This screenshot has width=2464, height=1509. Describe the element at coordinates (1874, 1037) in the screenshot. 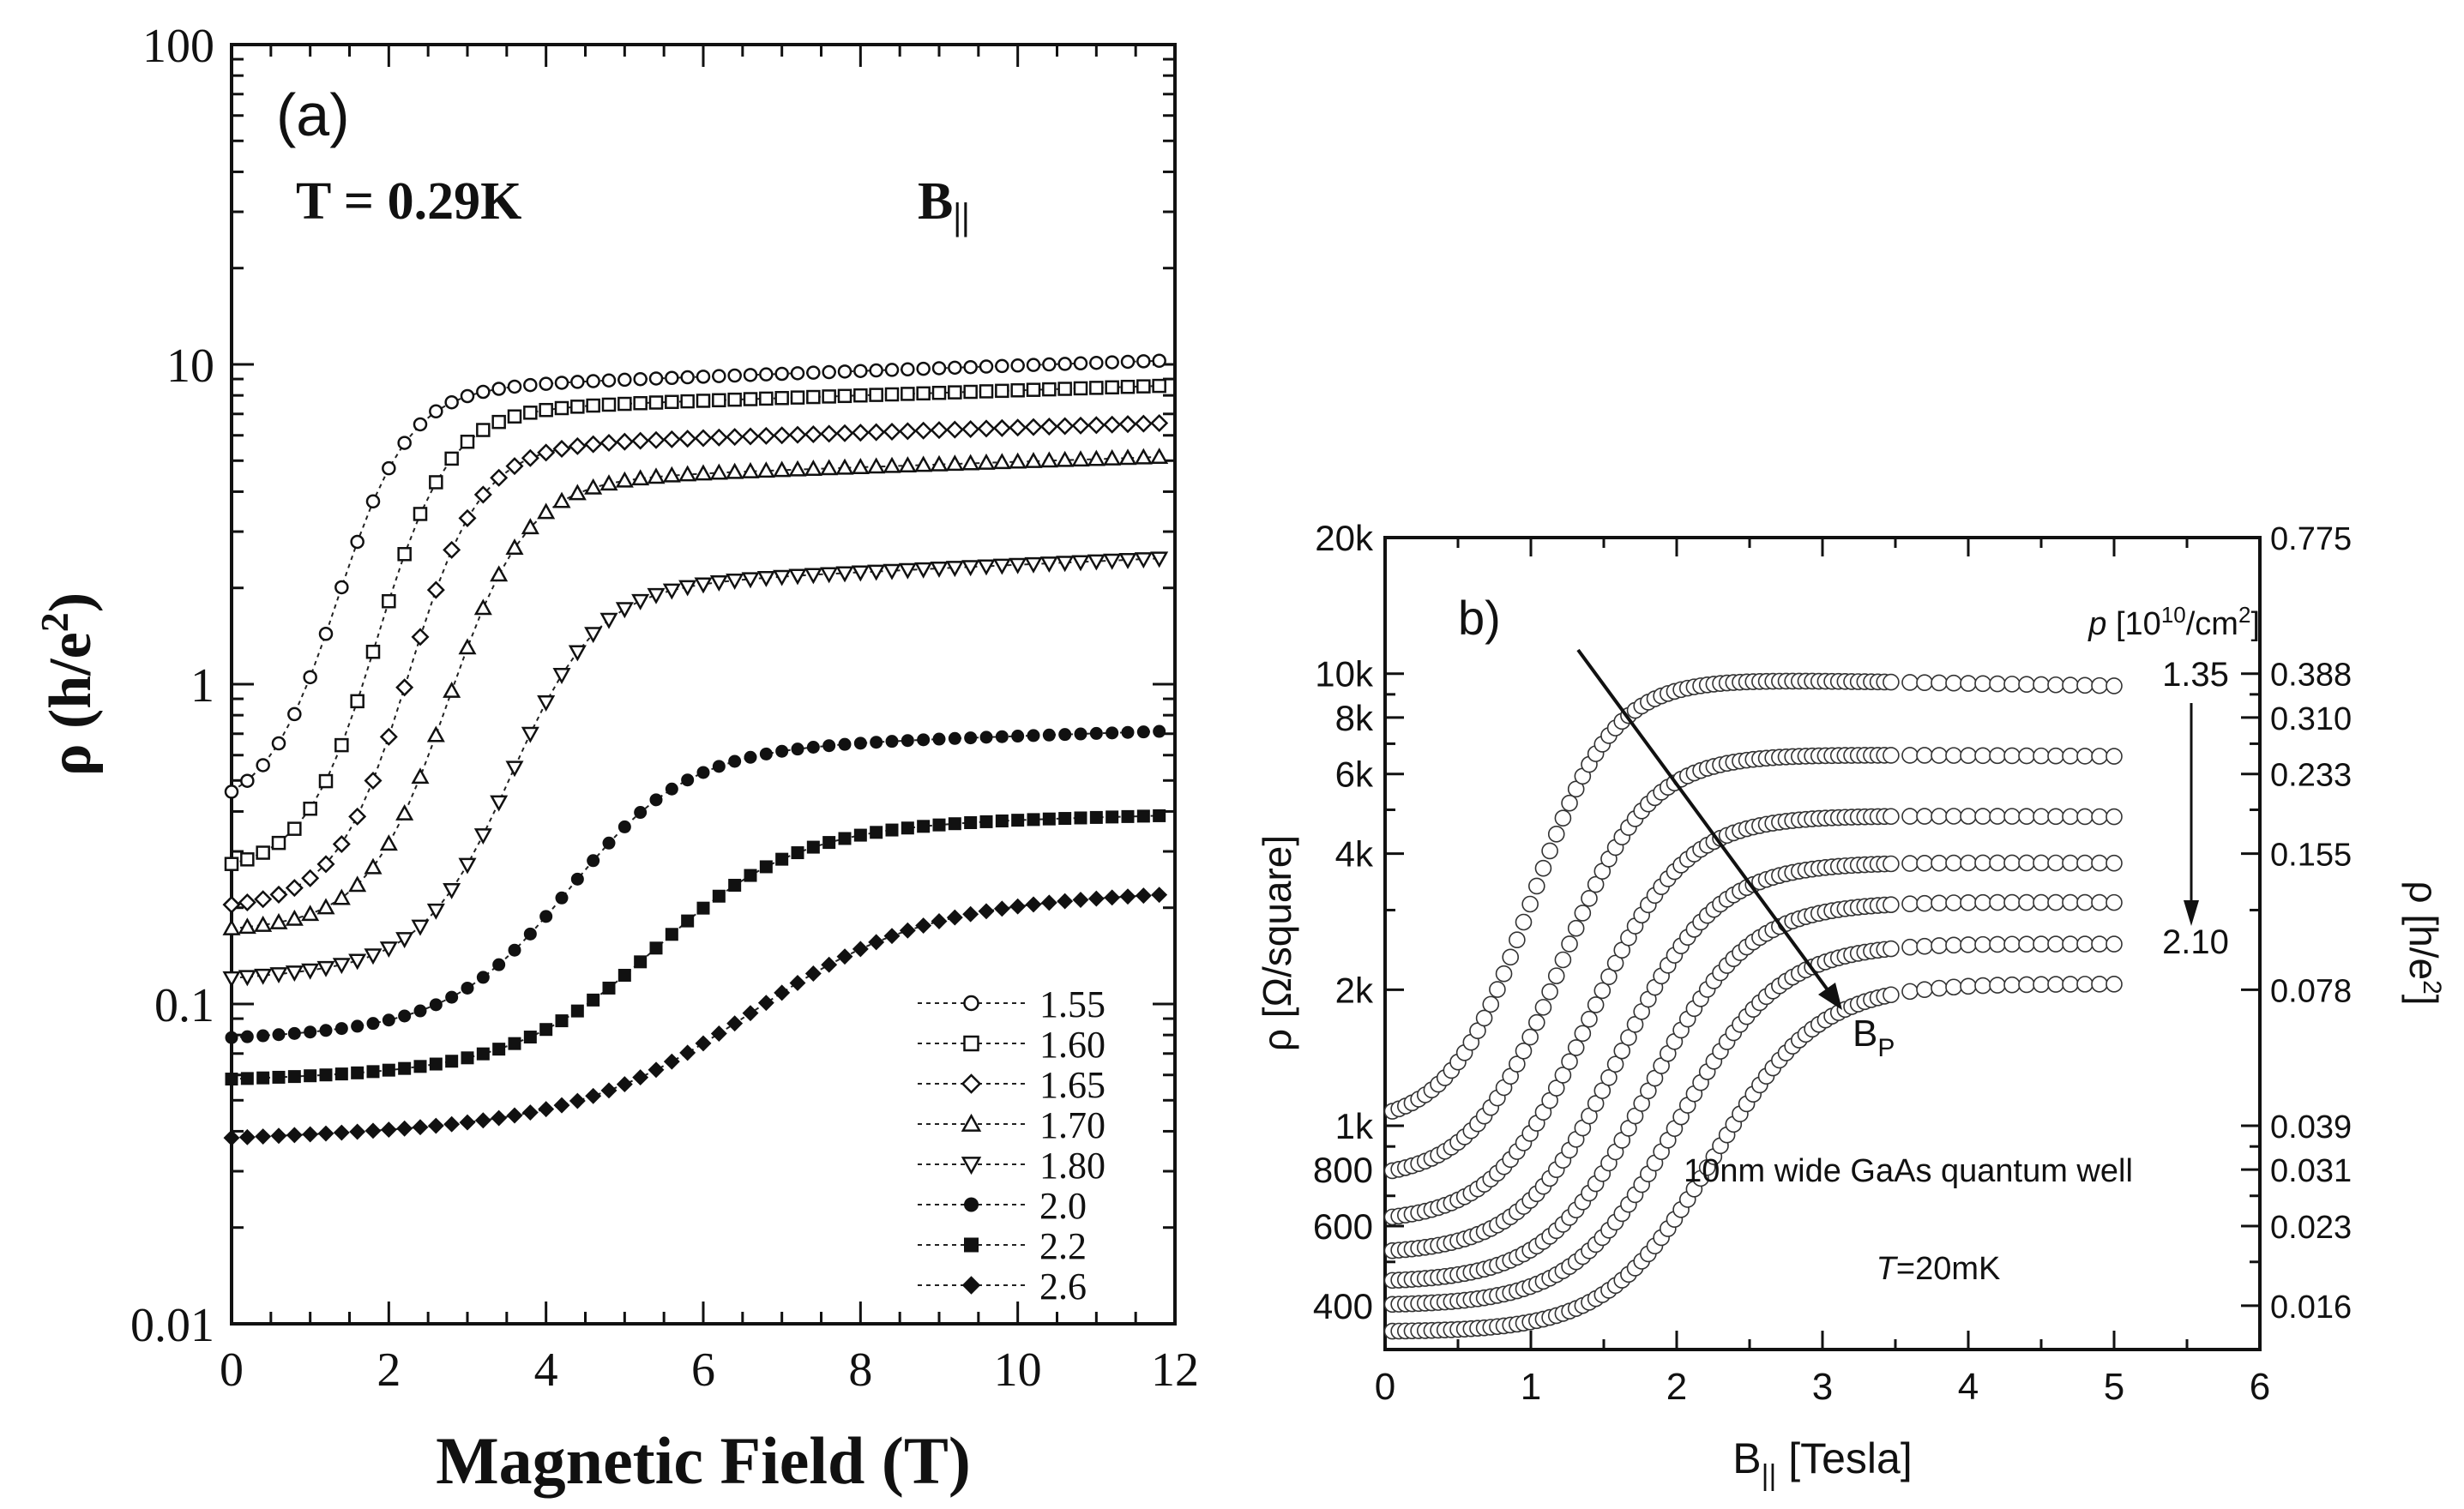

I see `bp-arrow-label: BP` at that location.